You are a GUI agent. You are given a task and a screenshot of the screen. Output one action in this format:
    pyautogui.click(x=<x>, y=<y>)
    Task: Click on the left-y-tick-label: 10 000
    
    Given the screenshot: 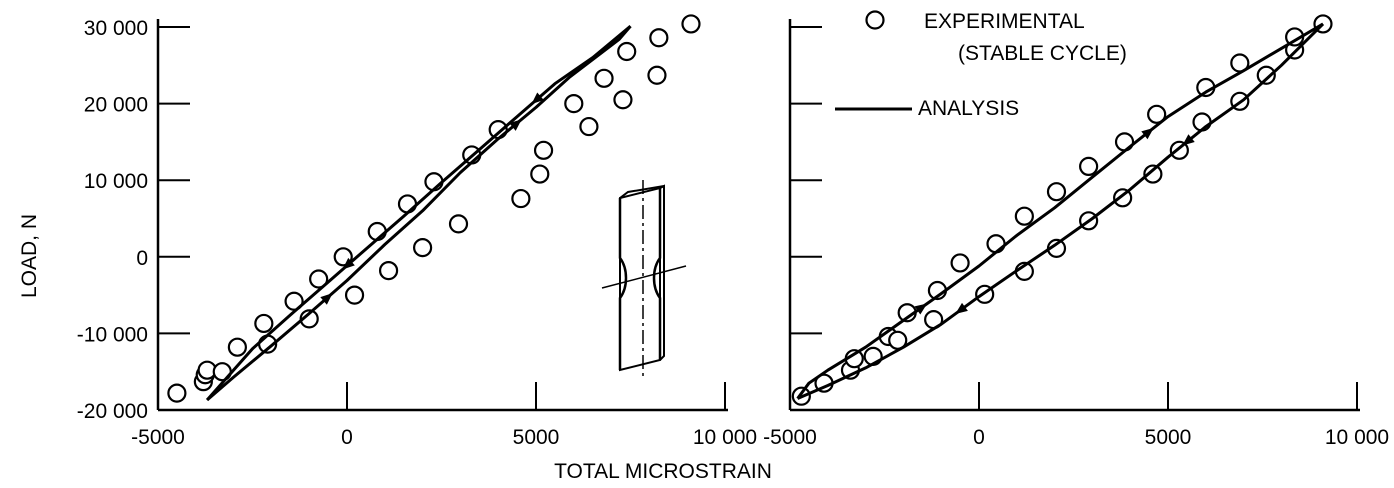 What is the action you would take?
    pyautogui.click(x=116, y=181)
    